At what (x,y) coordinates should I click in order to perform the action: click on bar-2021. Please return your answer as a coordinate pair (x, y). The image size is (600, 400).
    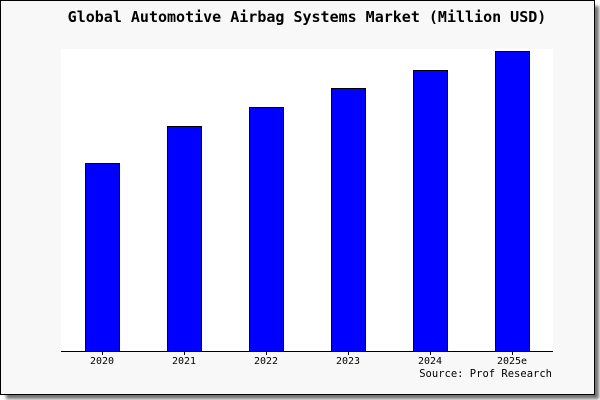
    Looking at the image, I should click on (184, 238).